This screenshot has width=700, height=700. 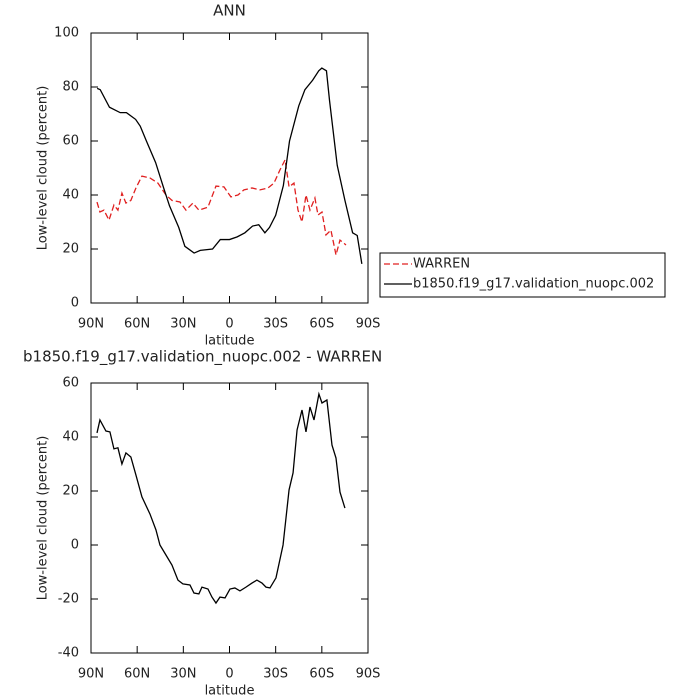 I want to click on y-tick-label: -20, so click(x=68, y=599).